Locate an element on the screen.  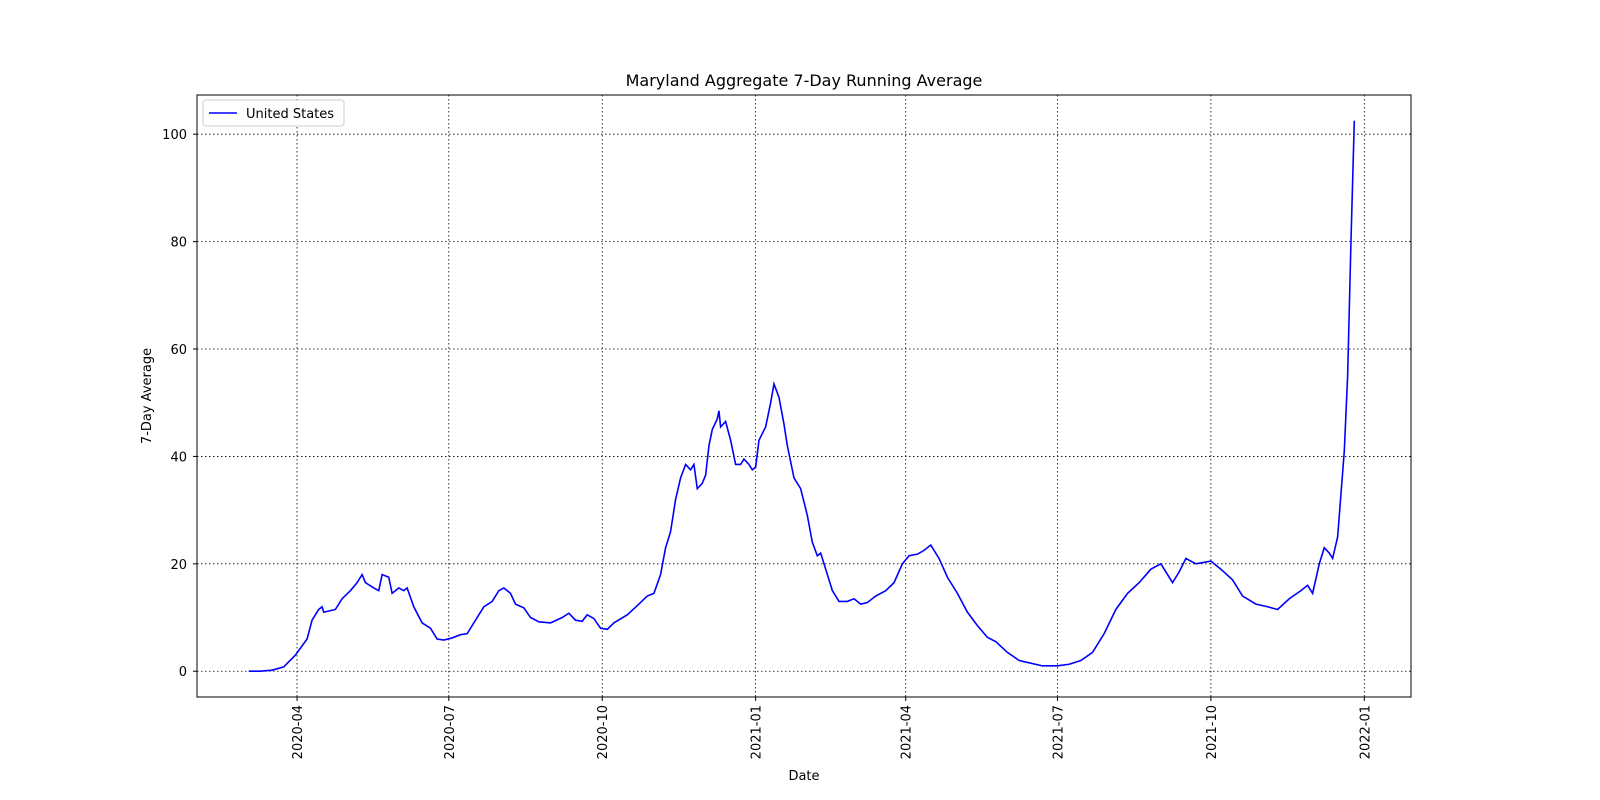
chart-title: Maryland Aggregate 7-Day Running Average is located at coordinates (804, 80).